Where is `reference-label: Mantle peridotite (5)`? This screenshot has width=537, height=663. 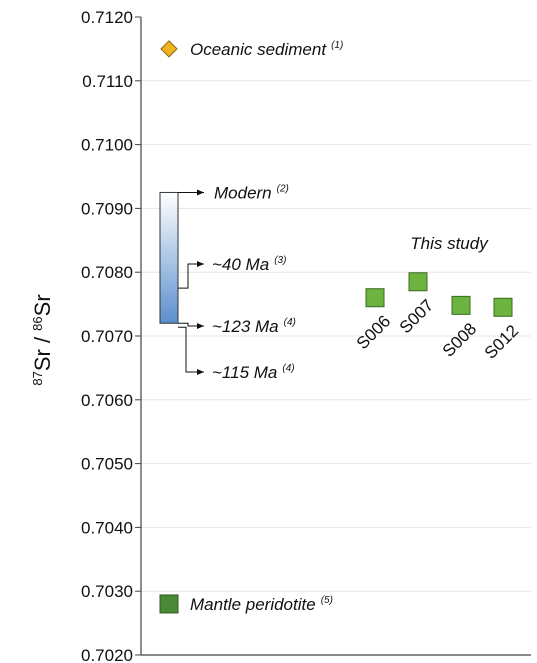
reference-label: Mantle peridotite (5) is located at coordinates (261, 604).